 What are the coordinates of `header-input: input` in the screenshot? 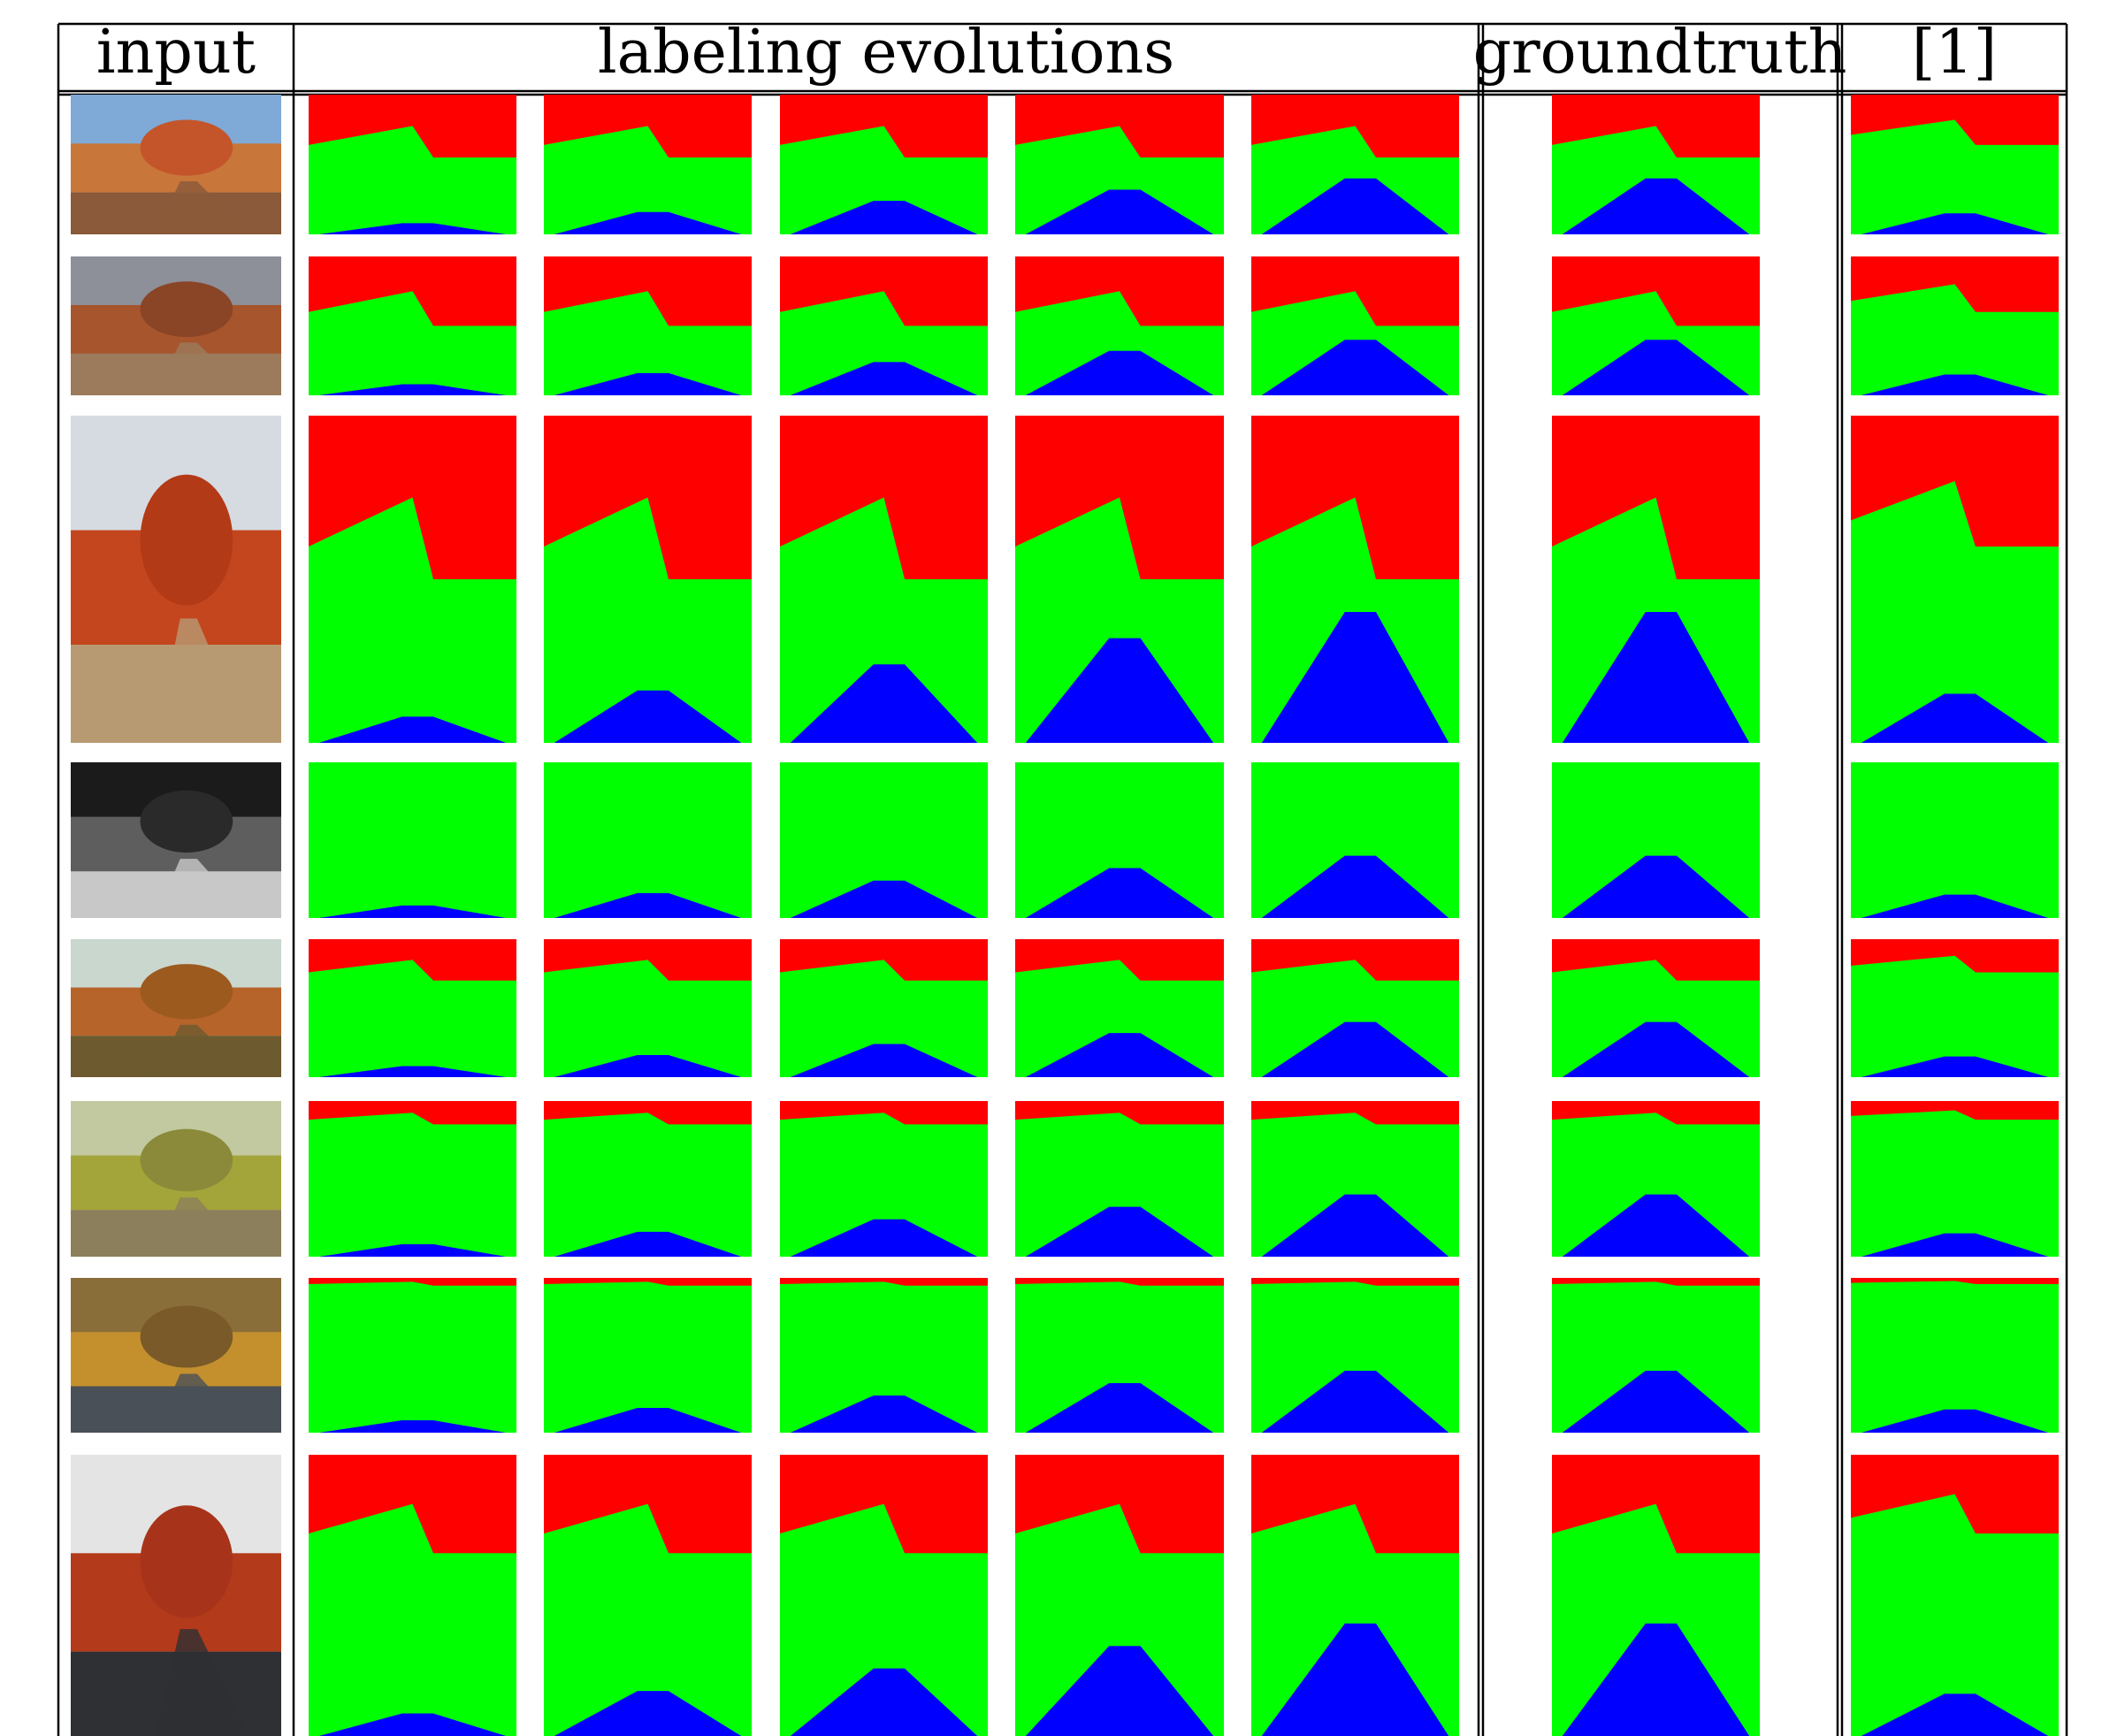 It's located at (176, 53).